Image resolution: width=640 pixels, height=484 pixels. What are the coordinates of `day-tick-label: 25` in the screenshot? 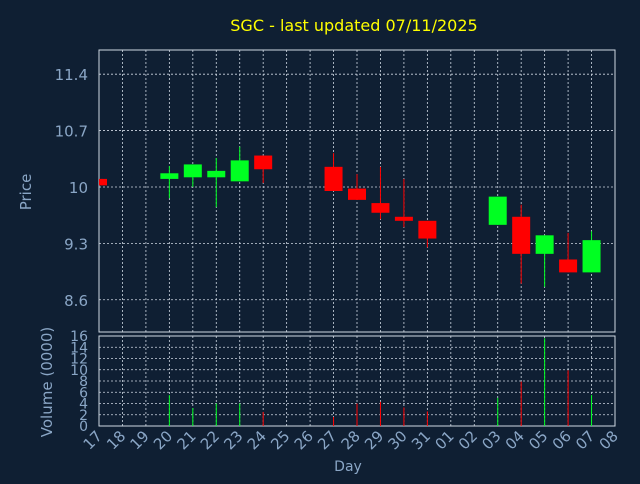 It's located at (280, 440).